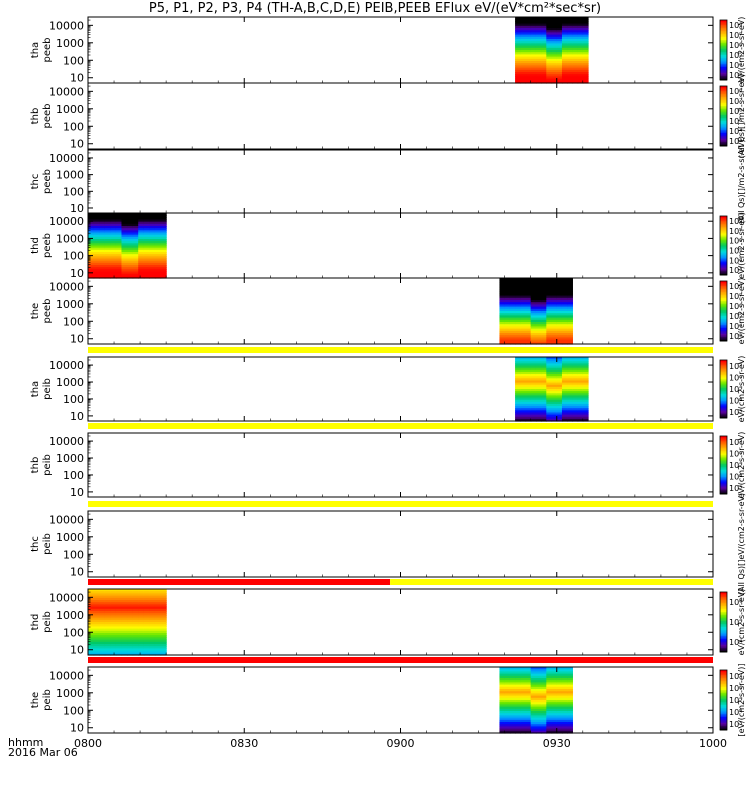 Image resolution: width=750 pixels, height=800 pixels. What do you see at coordinates (73, 710) in the screenshot?
I see `y-tick-label: 100` at bounding box center [73, 710].